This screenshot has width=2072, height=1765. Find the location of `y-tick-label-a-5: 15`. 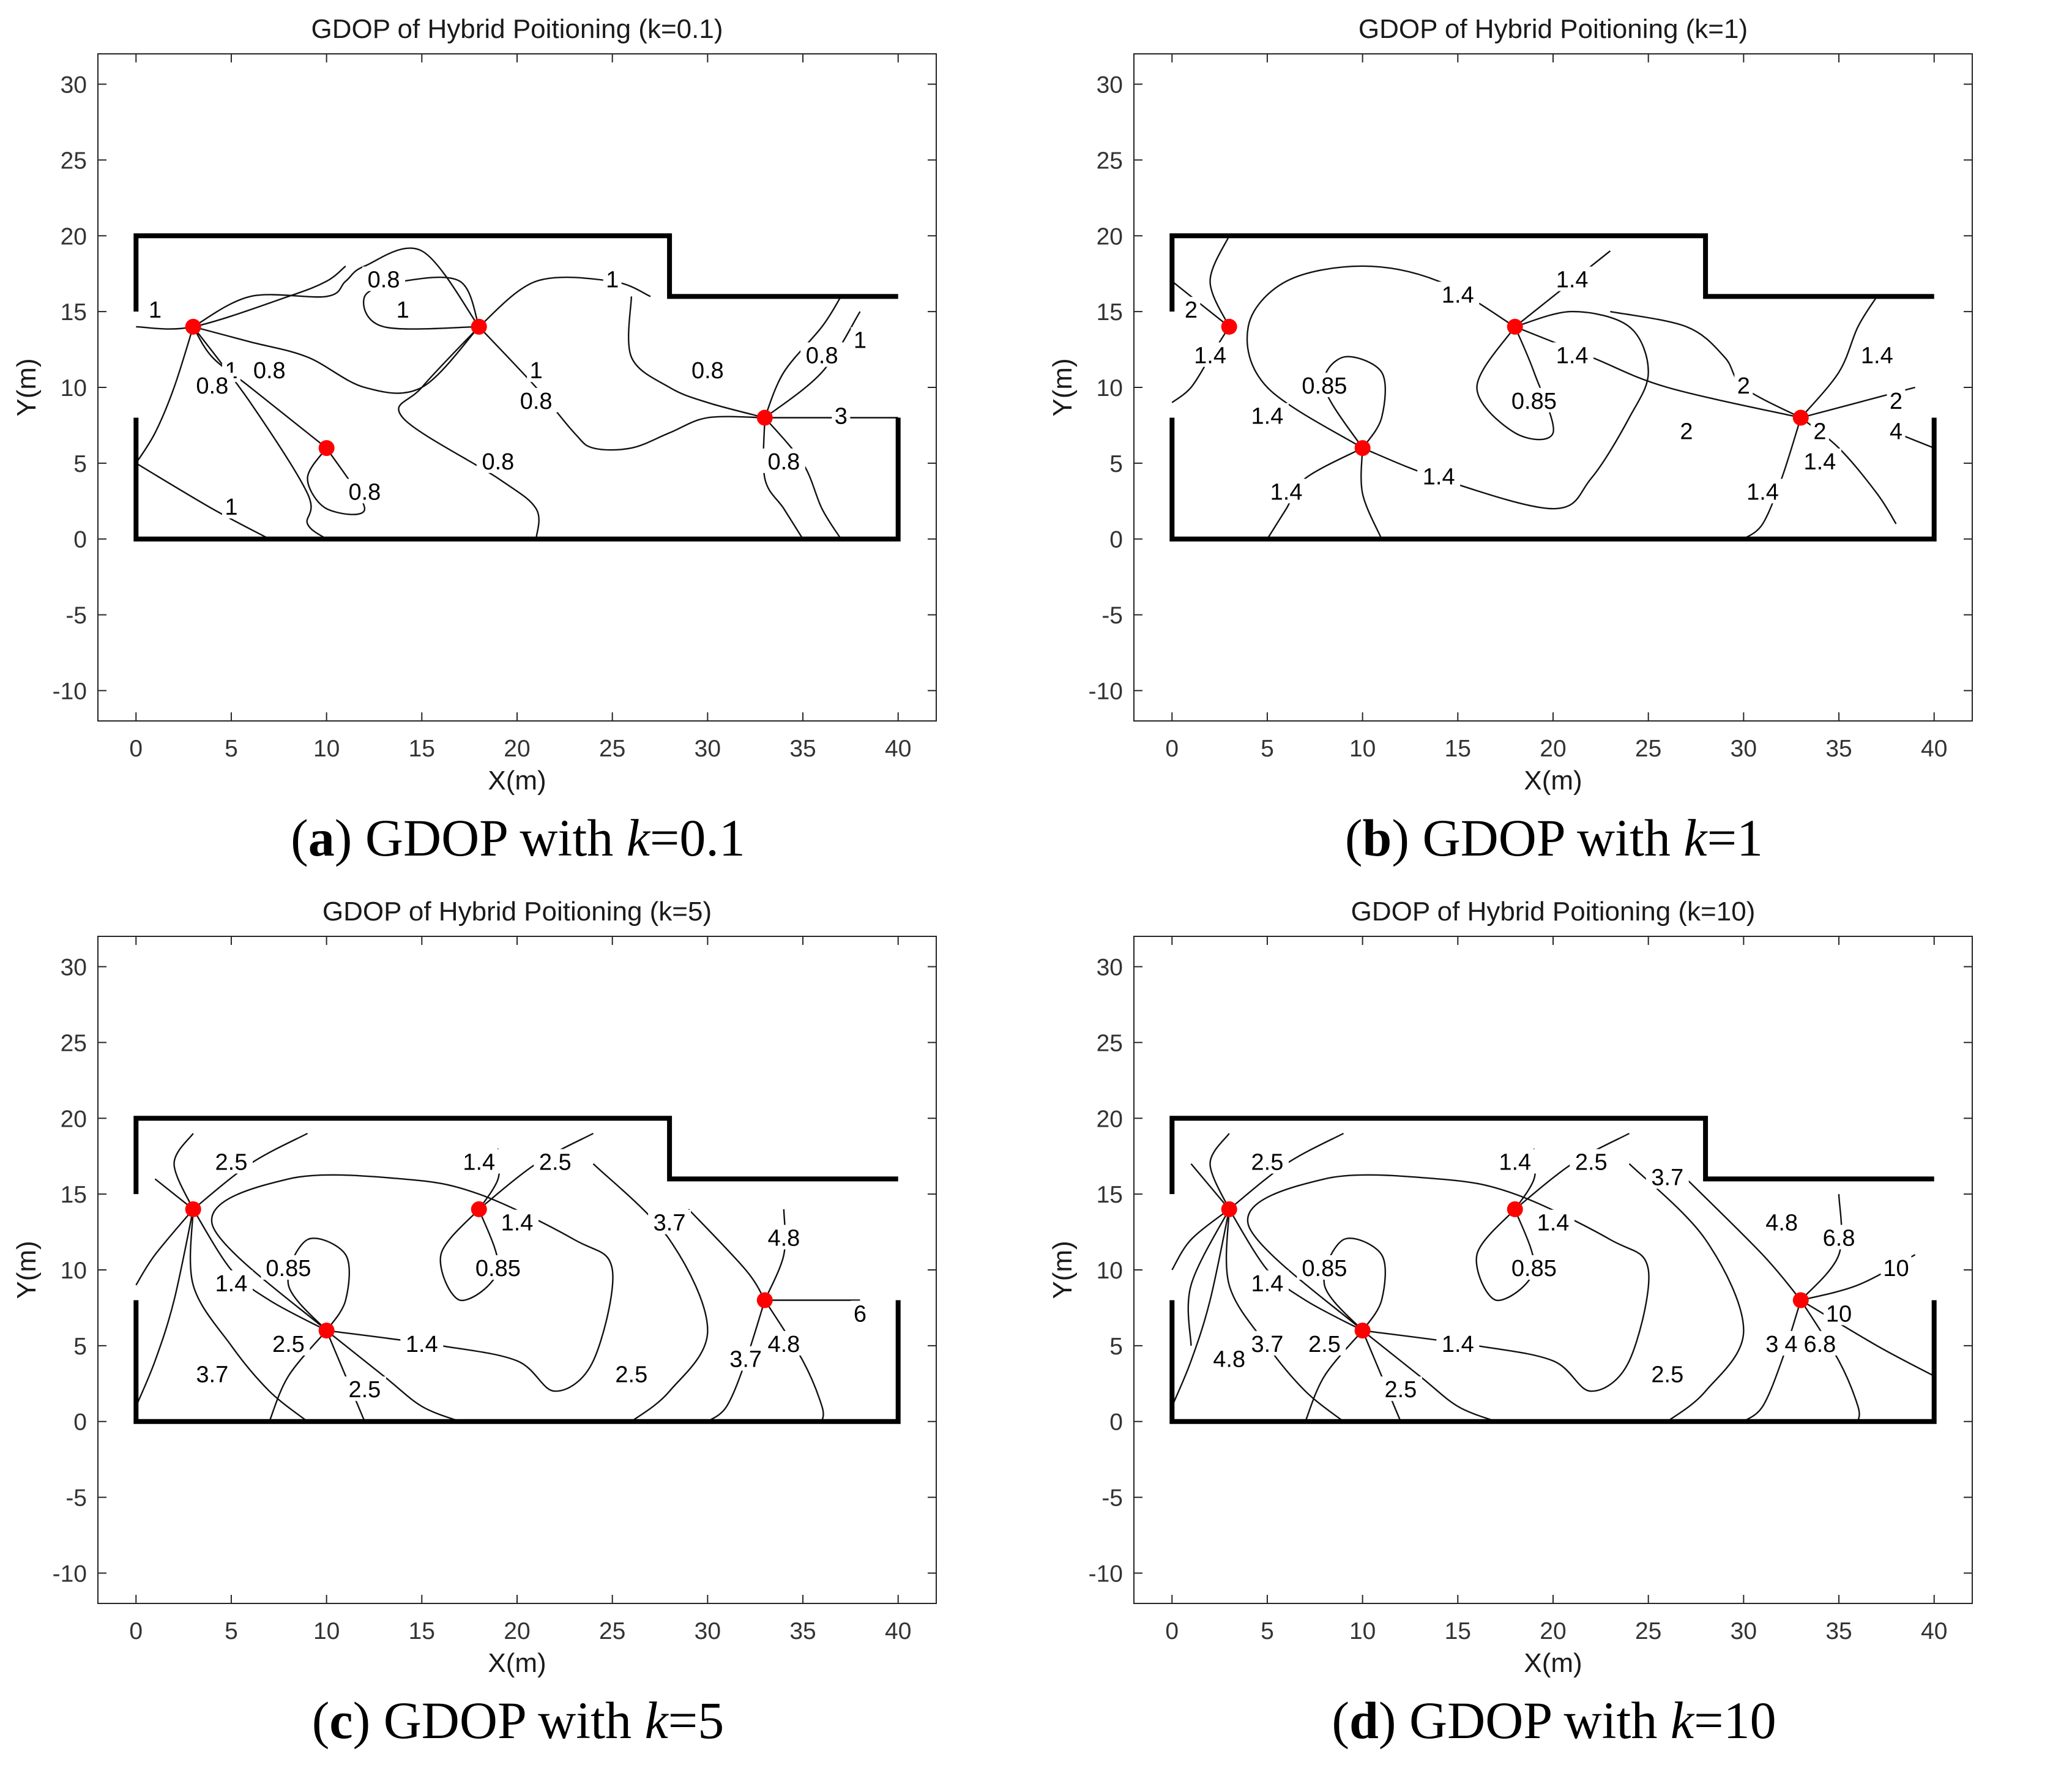

y-tick-label-a-5: 15 is located at coordinates (74, 312).